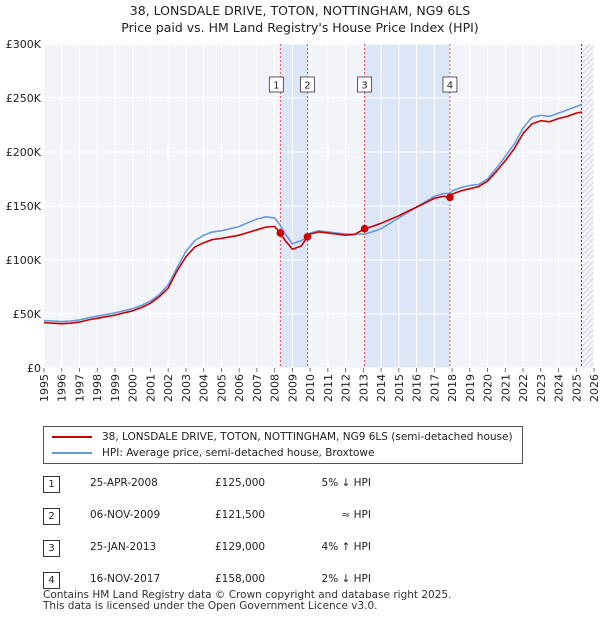  What do you see at coordinates (27, 314) in the screenshot?
I see `y-tick-label: £50K` at bounding box center [27, 314].